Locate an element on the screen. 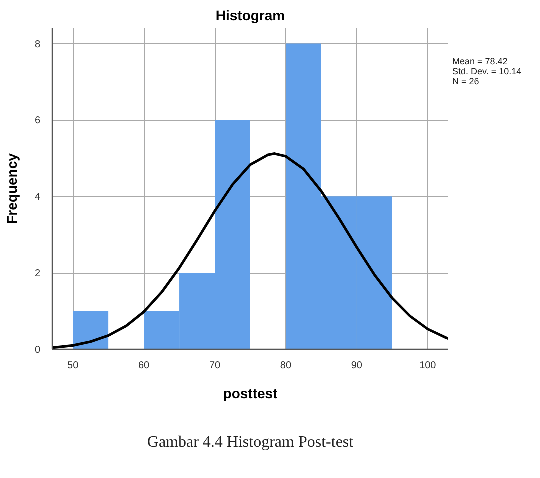 The width and height of the screenshot is (540, 478). text: N = 26 is located at coordinates (466, 81).